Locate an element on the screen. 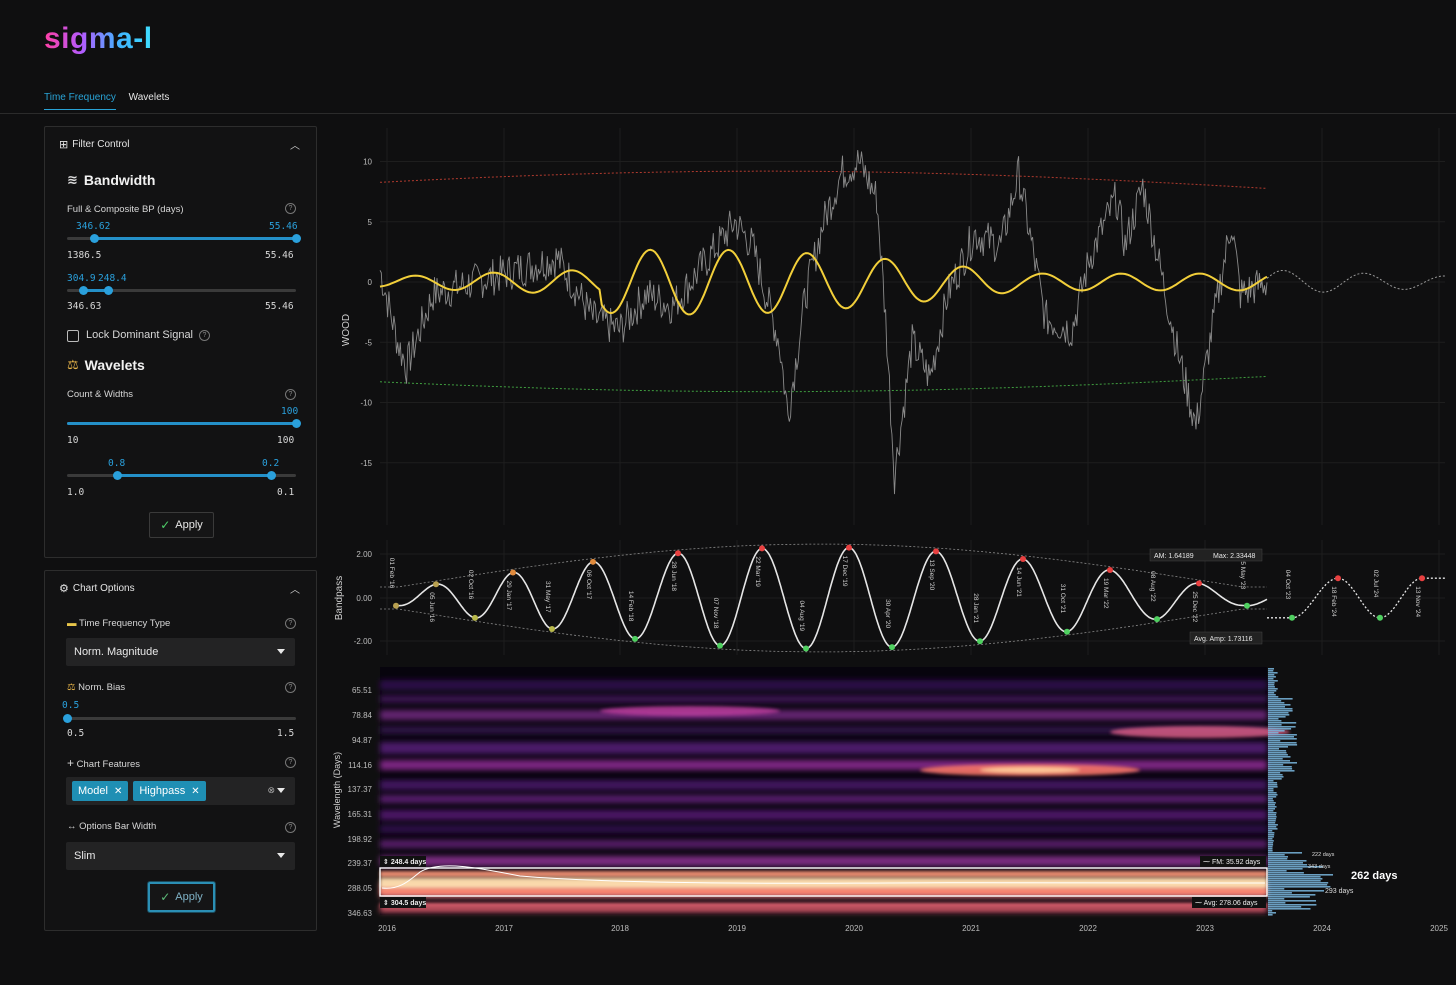  cycle-date-label: 18 Feb '24 is located at coordinates (1333, 601).